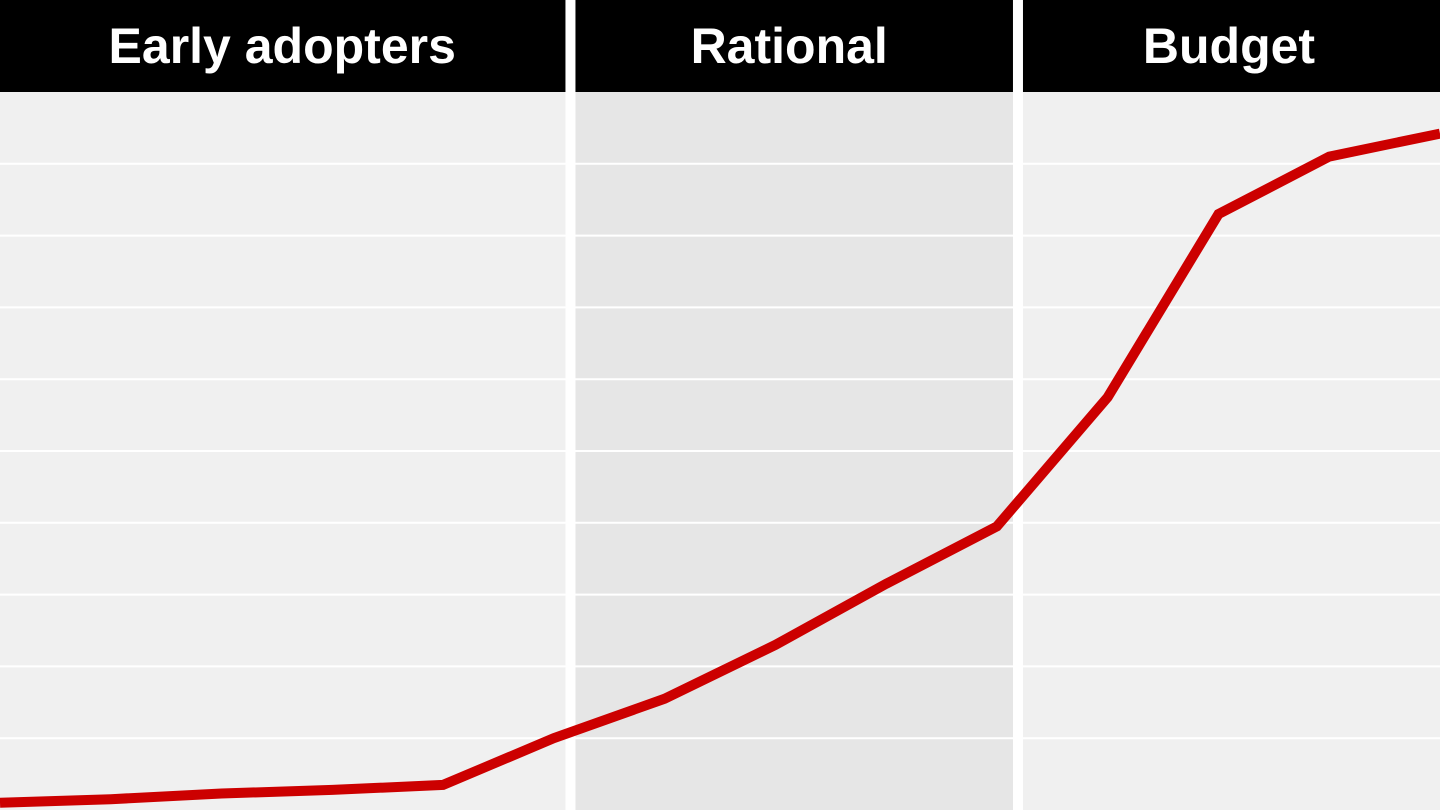 The height and width of the screenshot is (810, 1440). I want to click on segment-headers: Early adopters Rational Budget, so click(720, 46).